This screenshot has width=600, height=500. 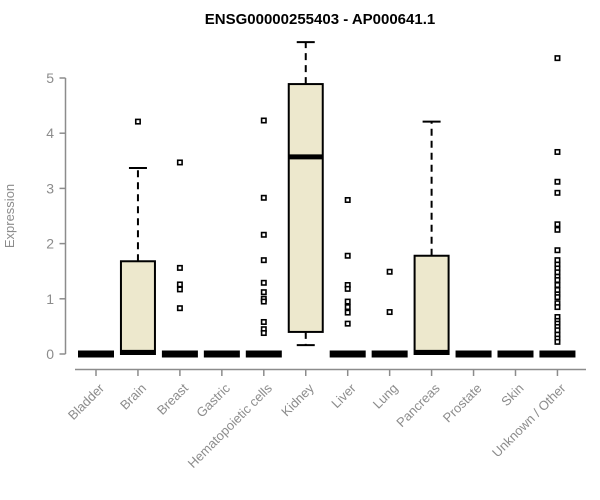 What do you see at coordinates (213, 400) in the screenshot?
I see `x-category-label-gastric: Gastric` at bounding box center [213, 400].